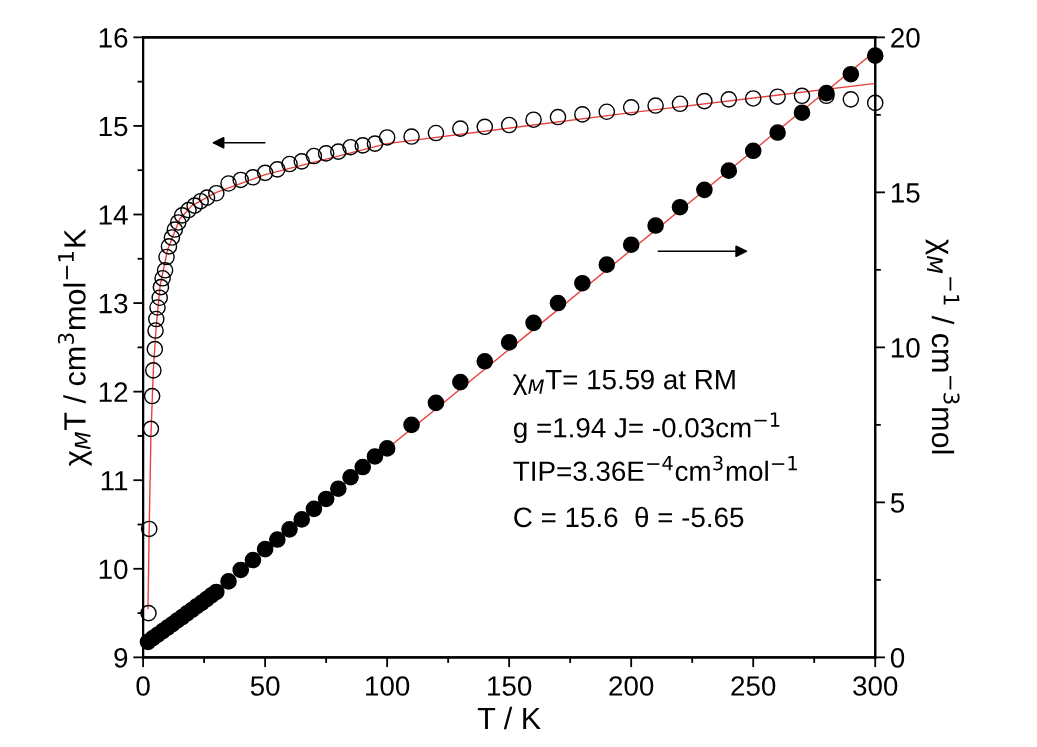 This screenshot has height=747, width=1037. Describe the element at coordinates (897, 503) in the screenshot. I see `y2-tick-label: 5` at that location.